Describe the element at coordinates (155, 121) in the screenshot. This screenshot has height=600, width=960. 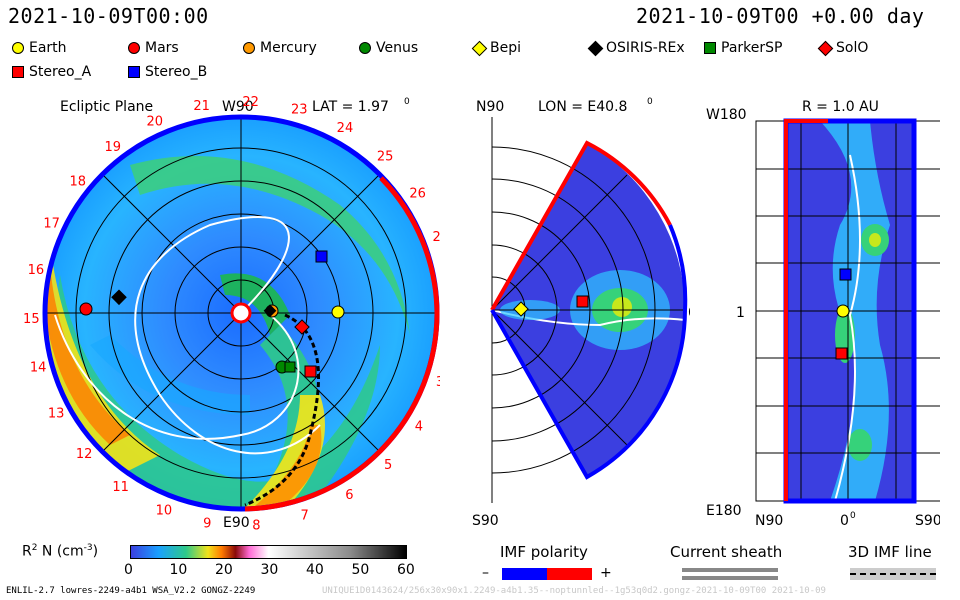
I see `carrington-number: 20` at that location.